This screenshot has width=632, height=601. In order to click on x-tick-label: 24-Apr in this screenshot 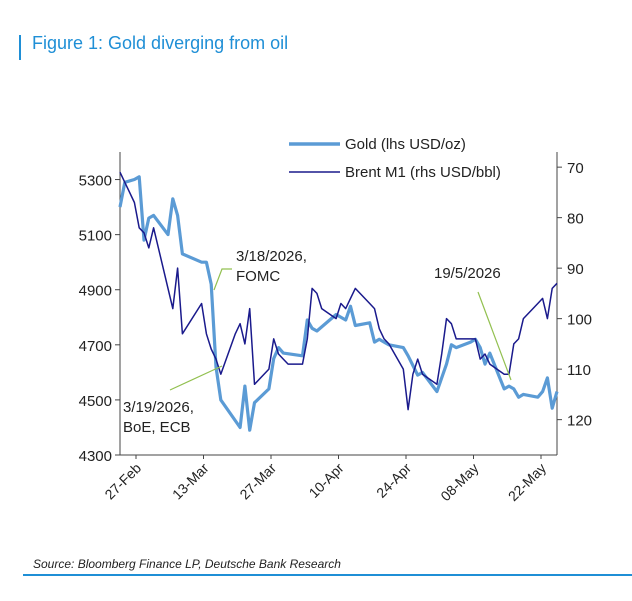, I will do `click(393, 480)`.